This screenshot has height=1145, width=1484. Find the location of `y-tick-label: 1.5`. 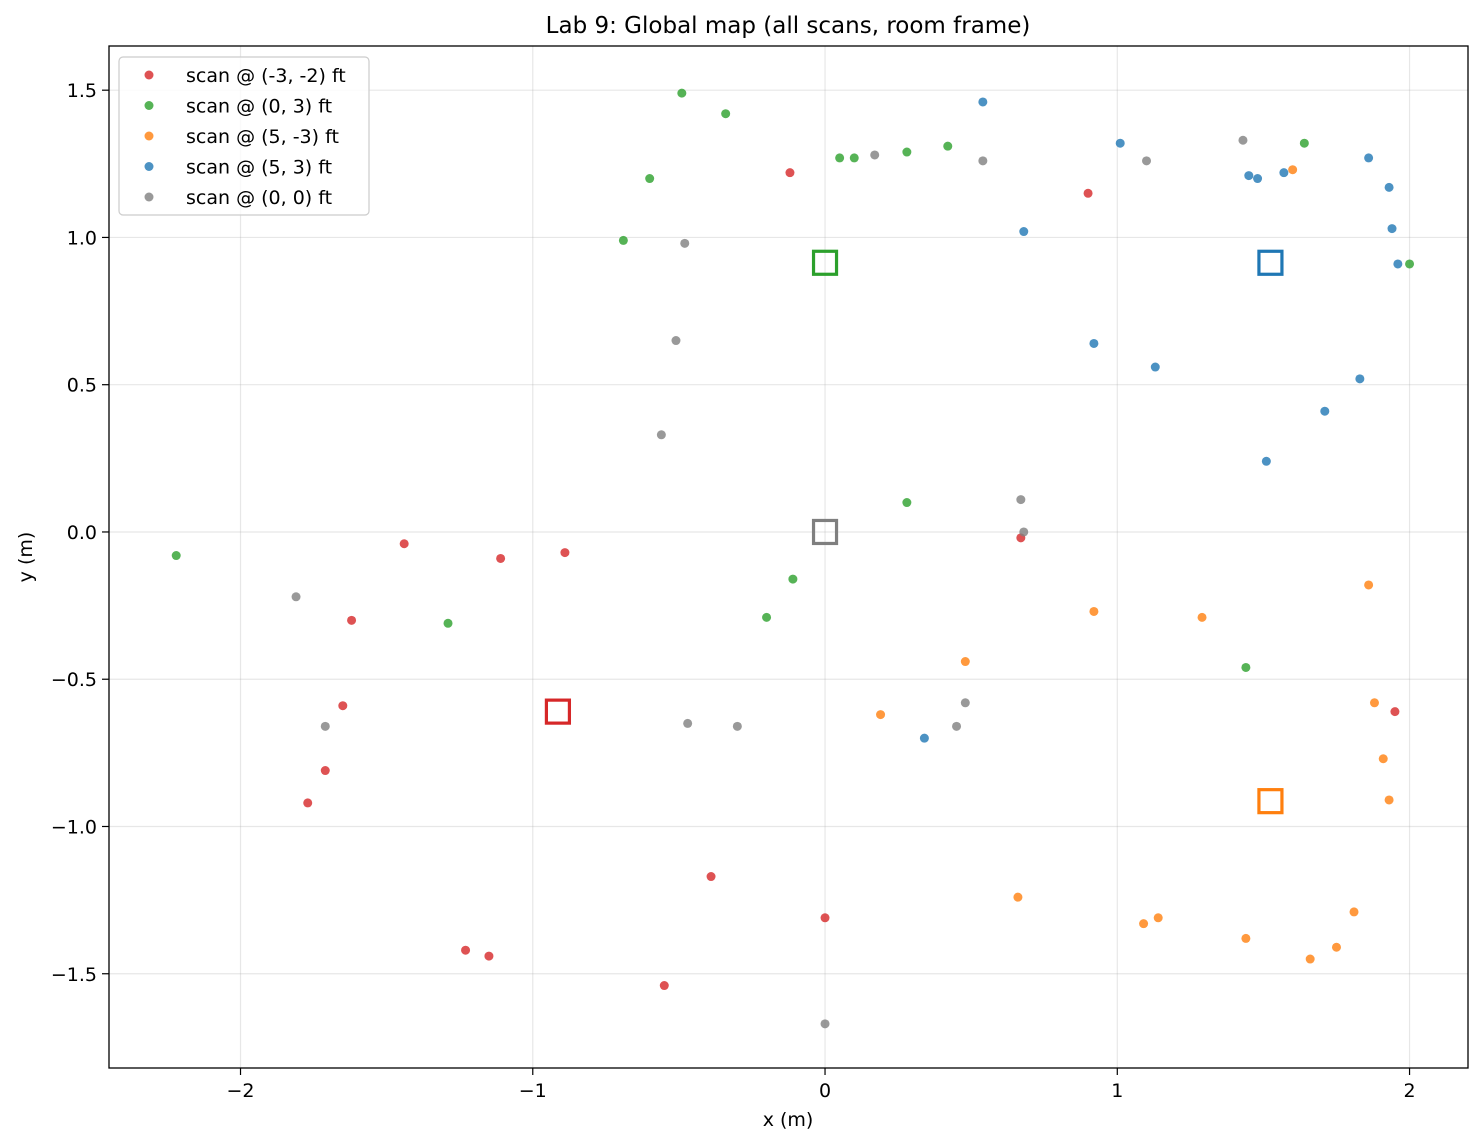

y-tick-label: 1.5 is located at coordinates (82, 91).